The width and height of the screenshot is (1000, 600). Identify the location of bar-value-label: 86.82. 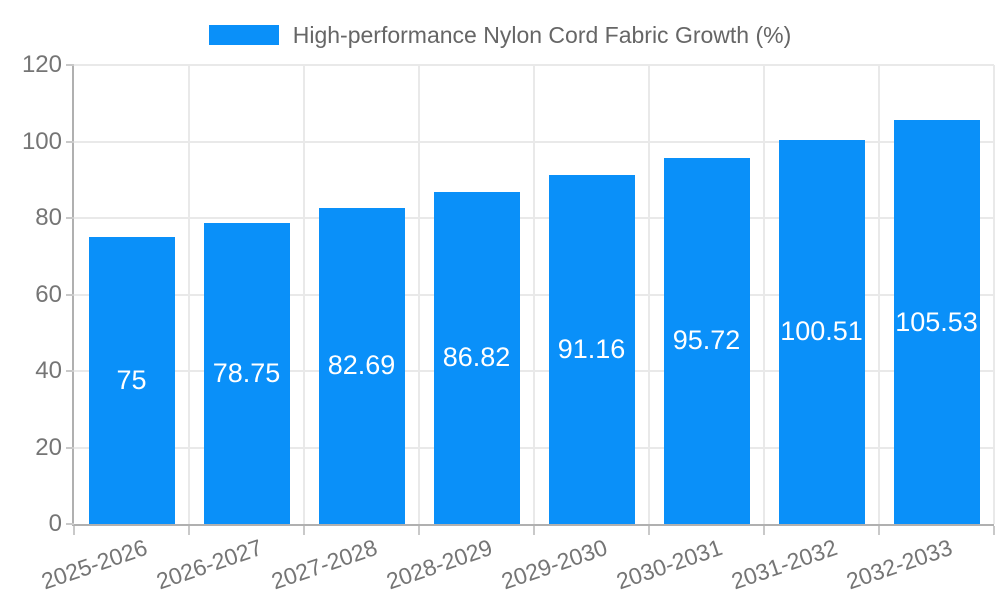
(476, 357).